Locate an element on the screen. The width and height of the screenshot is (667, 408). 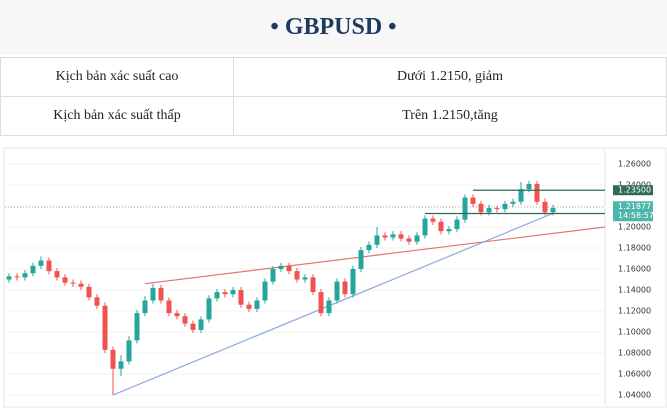
y-tick-label: 1.04000 is located at coordinates (634, 395).